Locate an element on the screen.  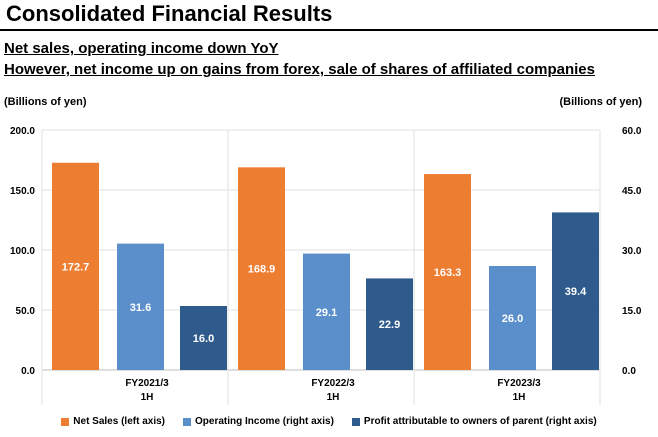
bar-value-label: 172.7 is located at coordinates (76, 267).